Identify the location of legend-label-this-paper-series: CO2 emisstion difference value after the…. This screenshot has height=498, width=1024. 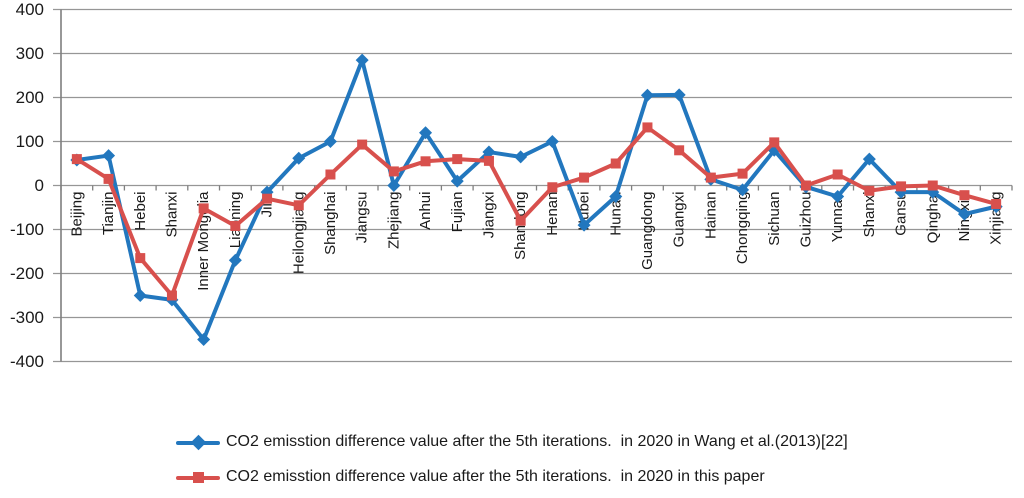
(495, 476).